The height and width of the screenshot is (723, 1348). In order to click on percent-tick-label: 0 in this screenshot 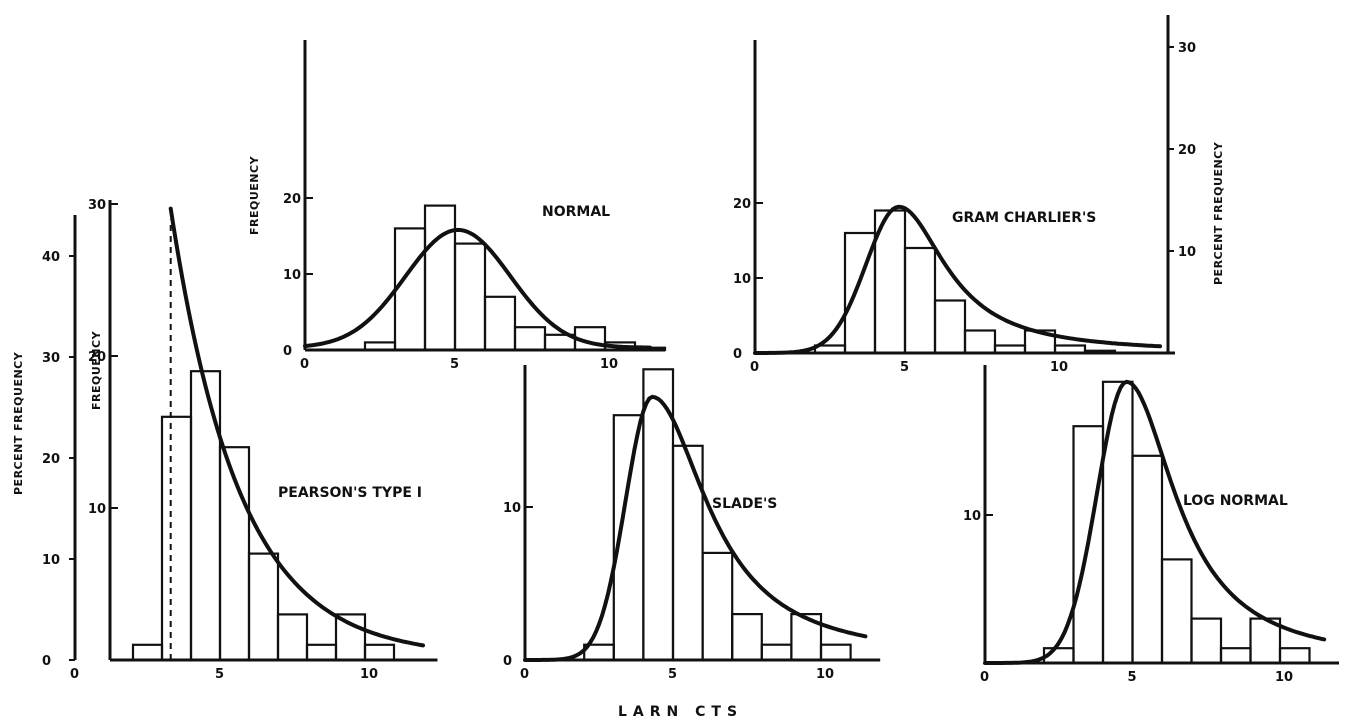, I will do `click(46, 661)`.